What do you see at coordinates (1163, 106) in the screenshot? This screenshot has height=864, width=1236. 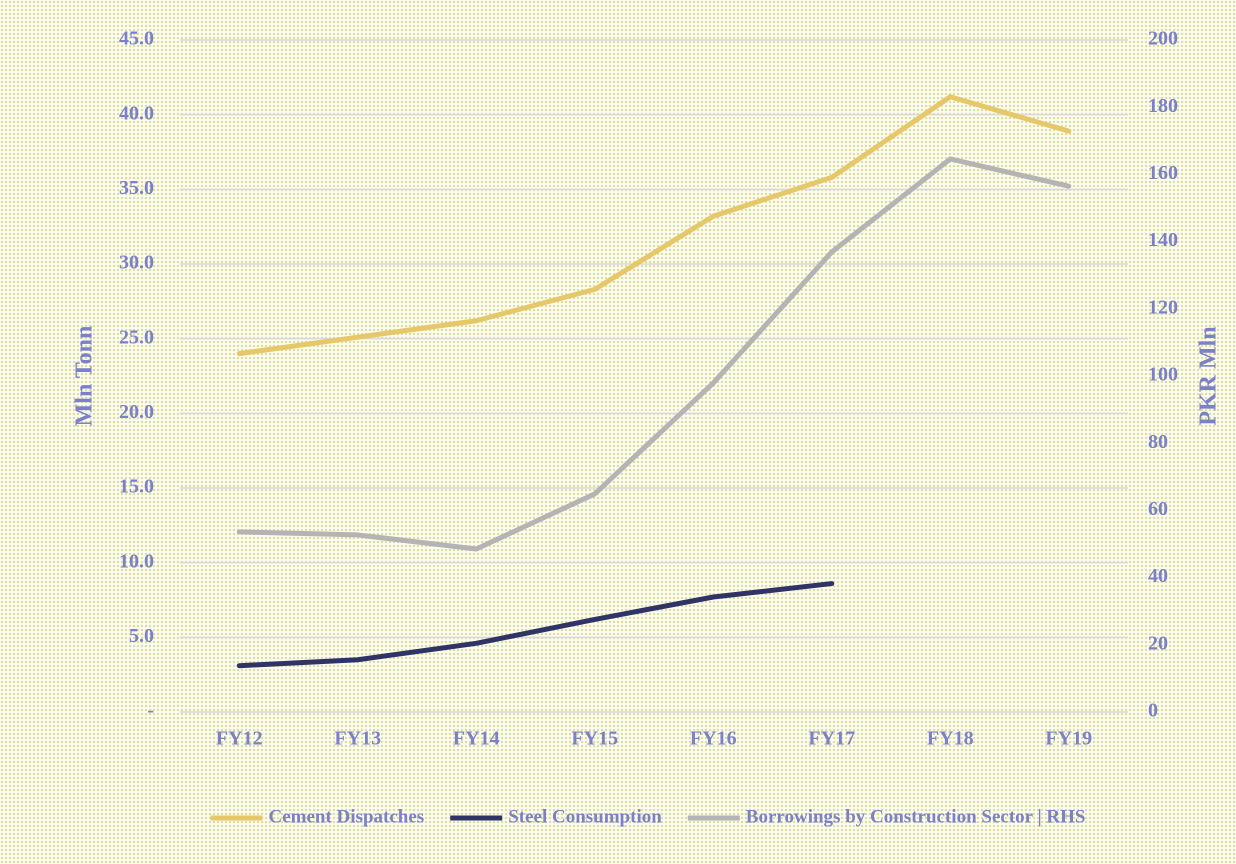 I see `y2-tick-label: 180` at bounding box center [1163, 106].